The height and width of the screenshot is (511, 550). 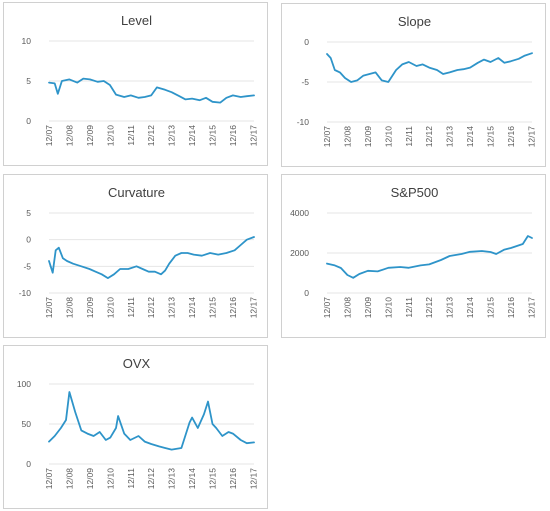 I want to click on chart-title: S&P500, so click(x=415, y=192).